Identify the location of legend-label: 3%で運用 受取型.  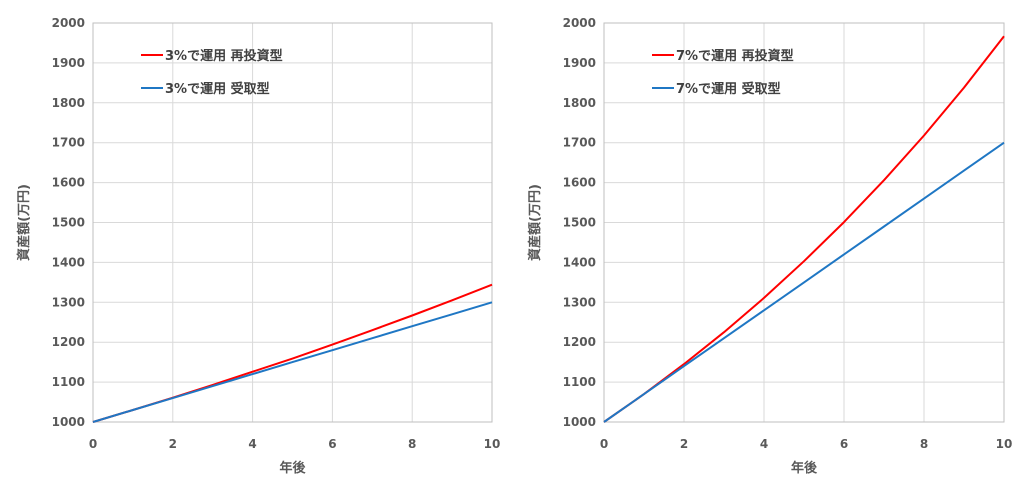
(217, 89).